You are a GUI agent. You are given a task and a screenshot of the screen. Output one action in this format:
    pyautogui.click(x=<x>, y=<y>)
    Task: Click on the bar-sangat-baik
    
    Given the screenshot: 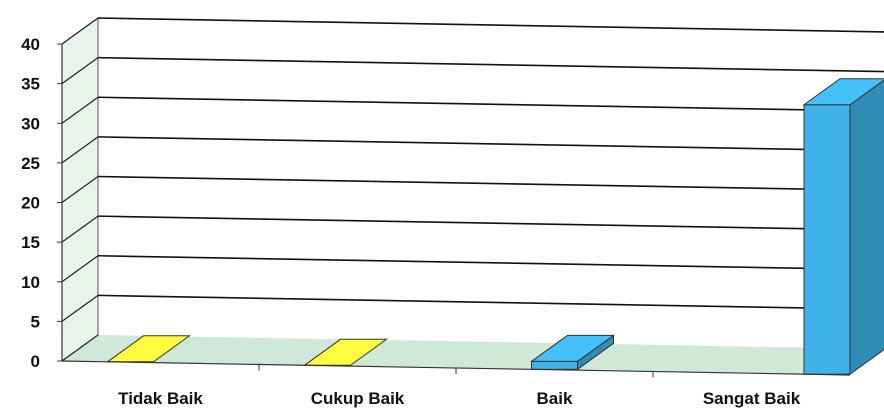 What is the action you would take?
    pyautogui.click(x=843, y=227)
    